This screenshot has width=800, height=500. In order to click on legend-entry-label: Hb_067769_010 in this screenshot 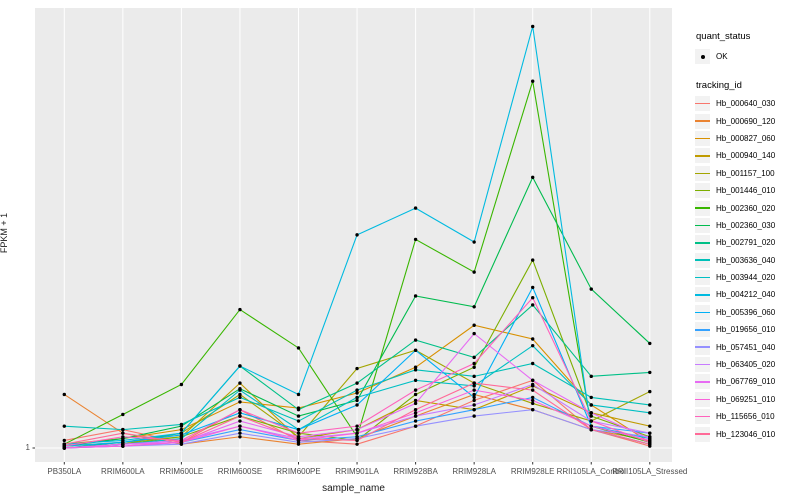, I will do `click(746, 382)`.